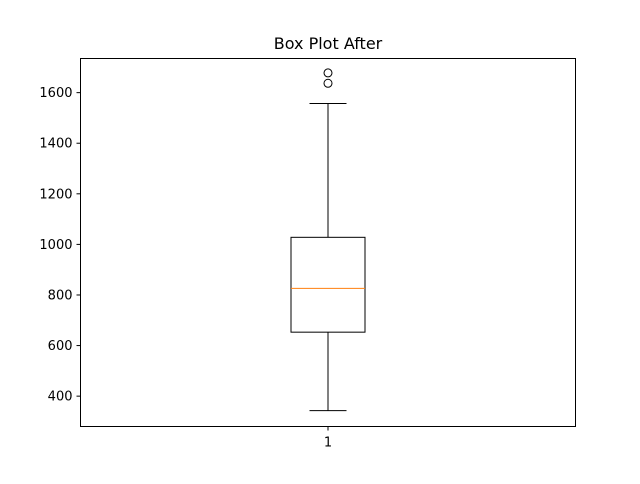  What do you see at coordinates (55, 245) in the screenshot?
I see `y-tick-label: 1000` at bounding box center [55, 245].